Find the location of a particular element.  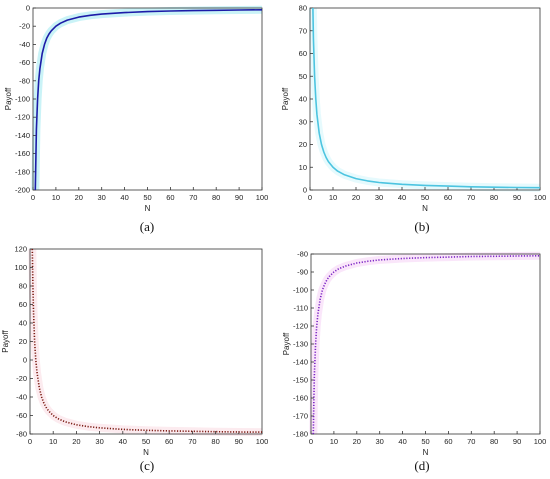

x-tick-label-a-8: 80 is located at coordinates (216, 197).